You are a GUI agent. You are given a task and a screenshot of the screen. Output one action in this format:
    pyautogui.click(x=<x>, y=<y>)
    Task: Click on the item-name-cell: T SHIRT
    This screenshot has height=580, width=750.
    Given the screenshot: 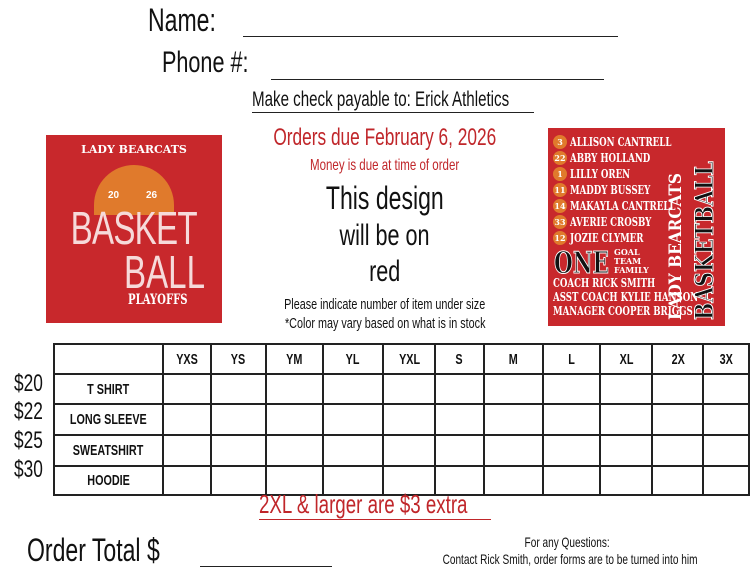 What is the action you would take?
    pyautogui.click(x=108, y=389)
    